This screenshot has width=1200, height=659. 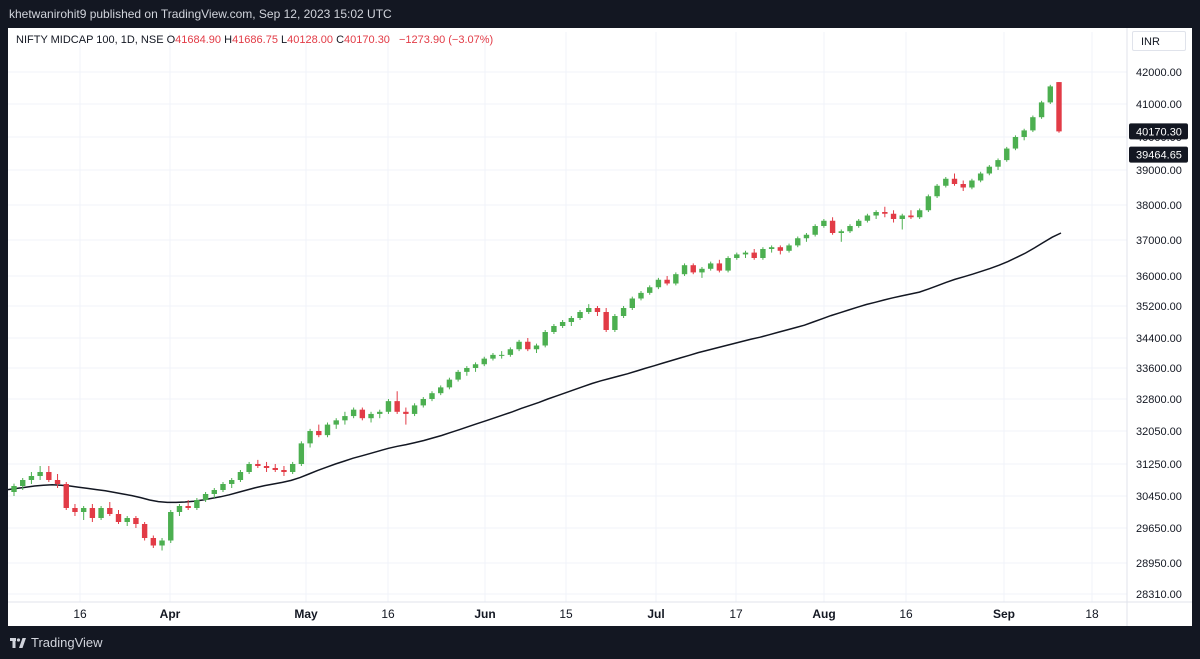 What do you see at coordinates (340, 40) in the screenshot?
I see `close-key: C` at bounding box center [340, 40].